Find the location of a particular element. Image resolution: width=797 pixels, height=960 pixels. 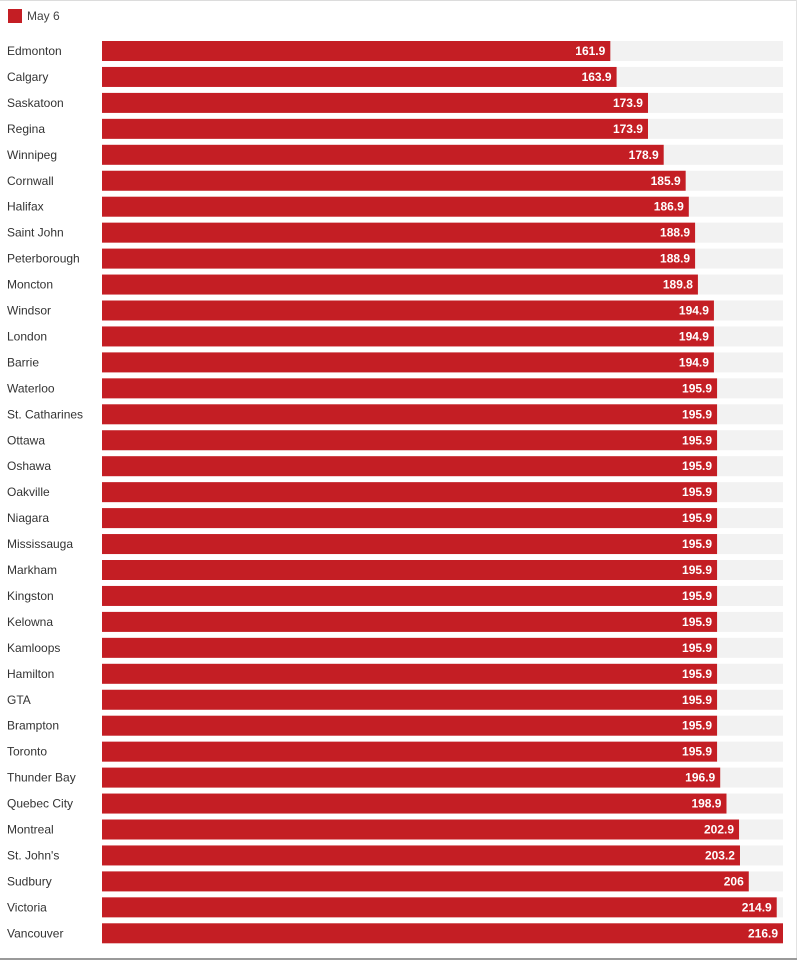

category-label: St. Catharines is located at coordinates (45, 414).